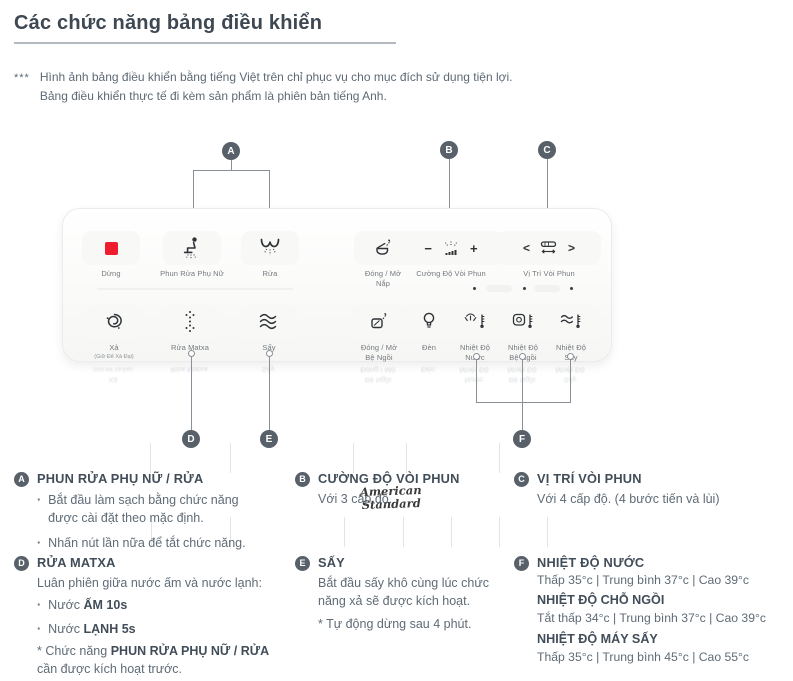 The width and height of the screenshot is (793, 681). What do you see at coordinates (549, 255) in the screenshot?
I see `nozzle-position-control: < > Vị Trí Vòi Phun` at bounding box center [549, 255].